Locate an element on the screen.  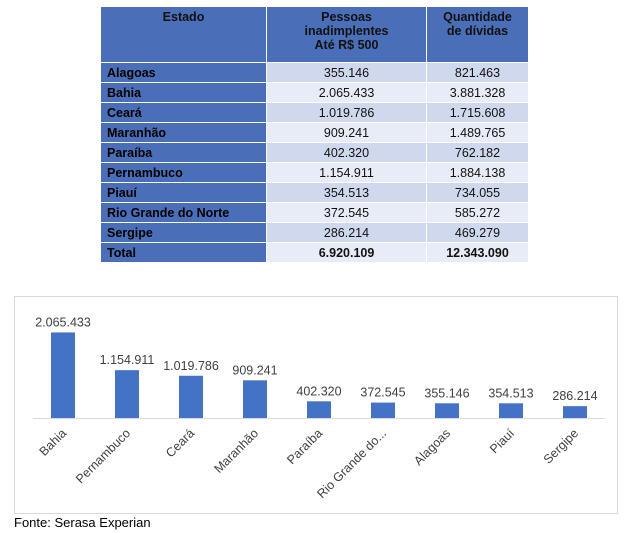
x-tick-label: Alagoas is located at coordinates (432, 447).